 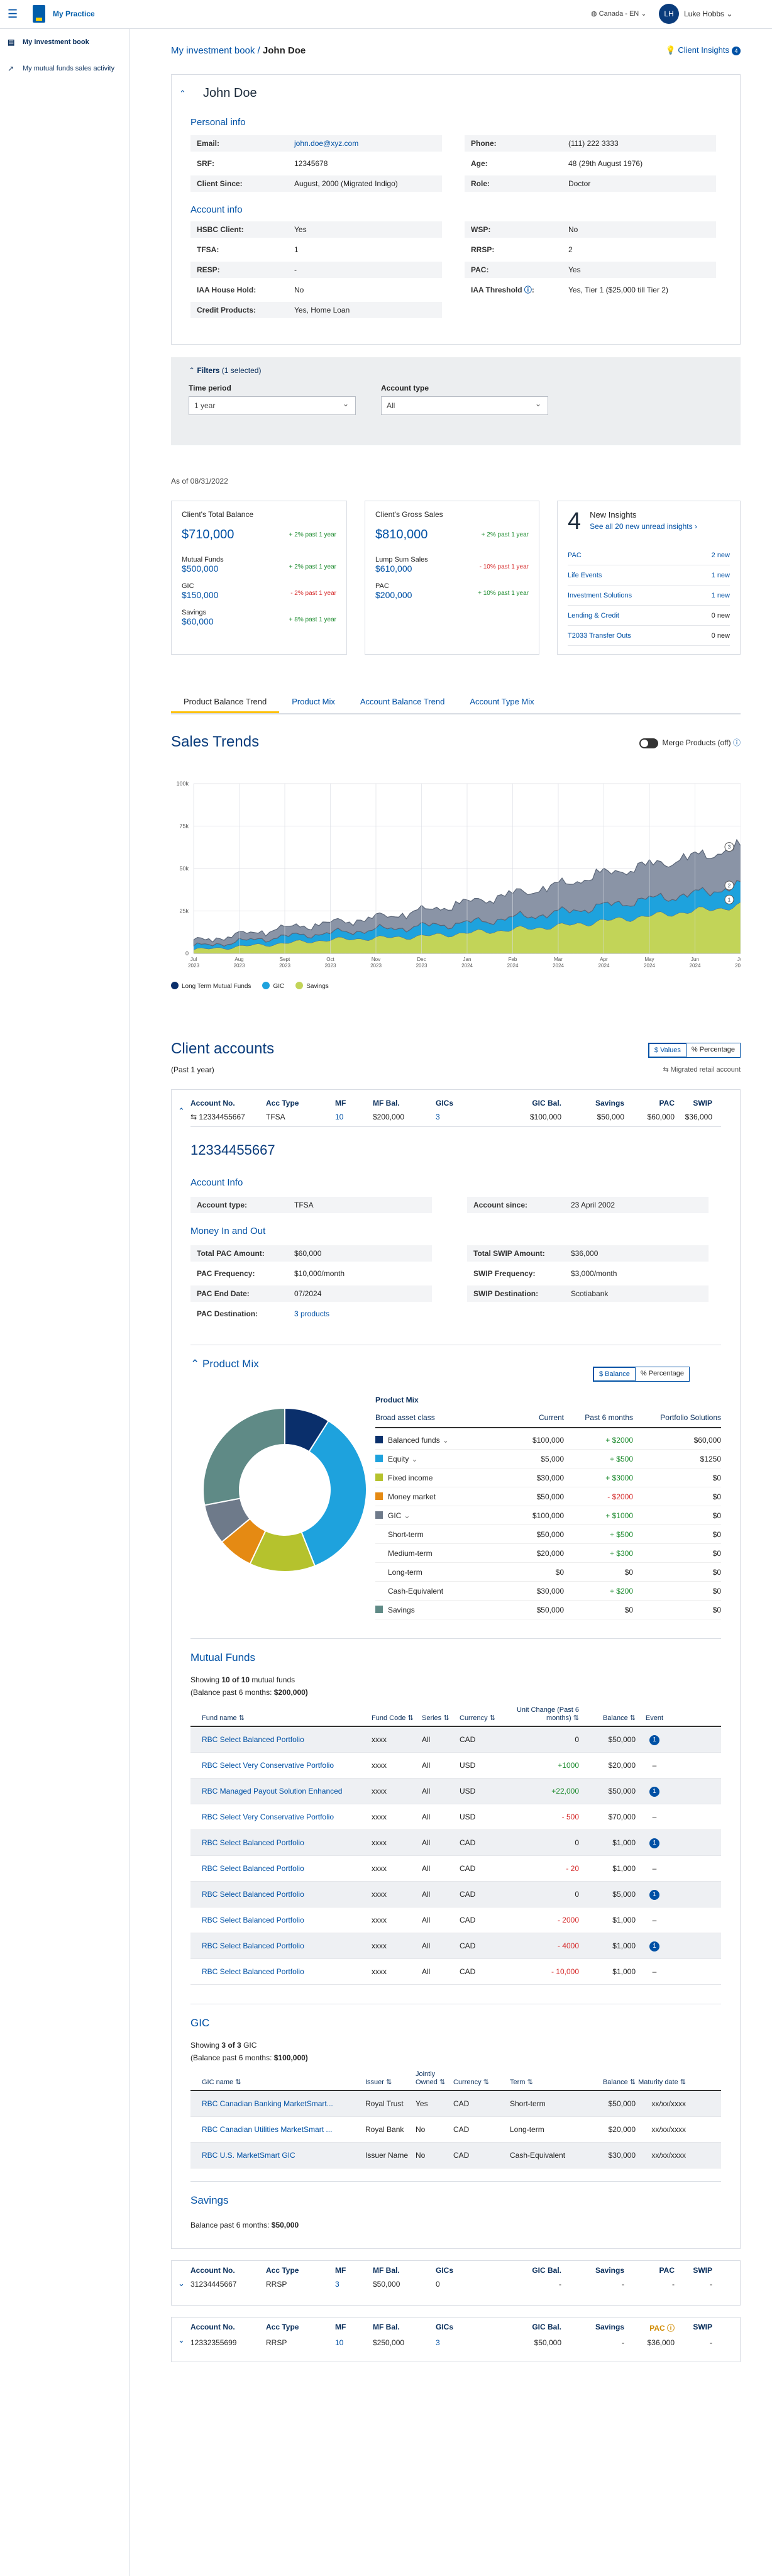 I want to click on balance-option: $ Balance, so click(x=614, y=1374).